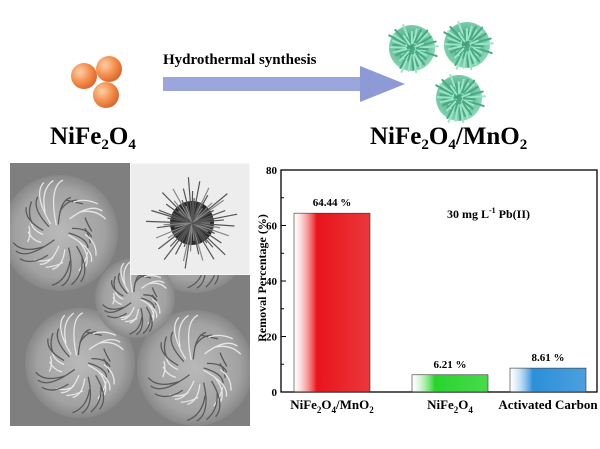 The height and width of the screenshot is (449, 600). Describe the element at coordinates (93, 138) in the screenshot. I see `precursor-label: NiFe2O4` at that location.